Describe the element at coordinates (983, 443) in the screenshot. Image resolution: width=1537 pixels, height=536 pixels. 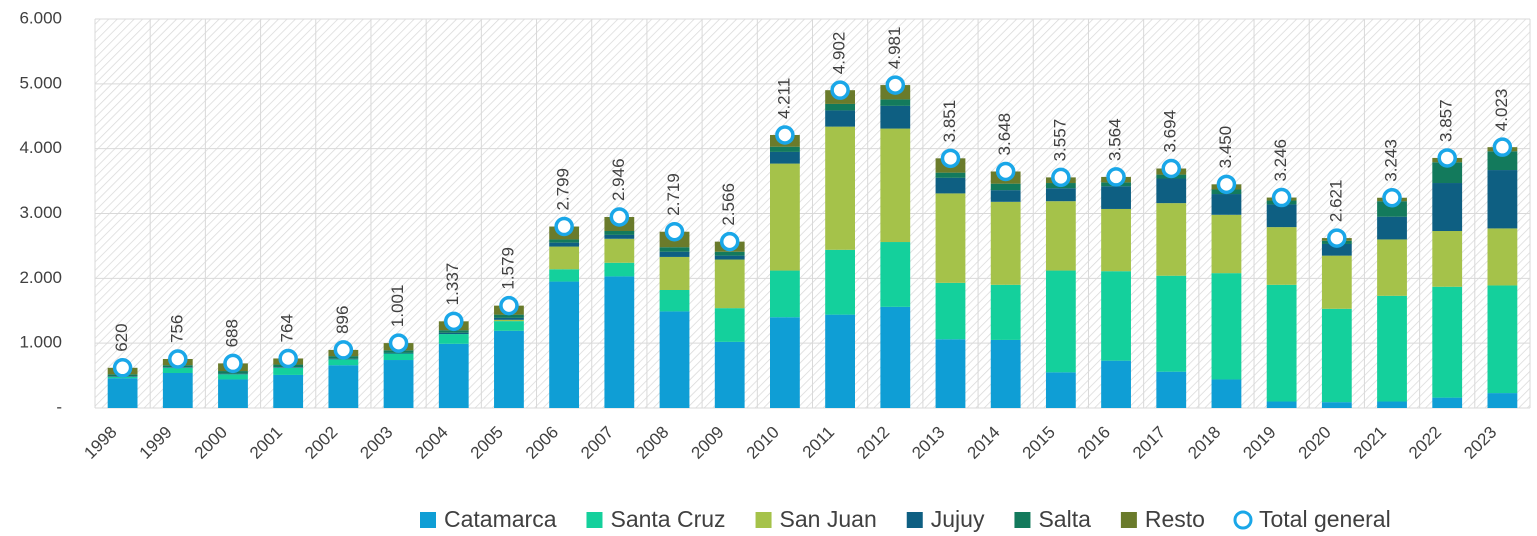
I see `x-tick-label: 2014` at that location.